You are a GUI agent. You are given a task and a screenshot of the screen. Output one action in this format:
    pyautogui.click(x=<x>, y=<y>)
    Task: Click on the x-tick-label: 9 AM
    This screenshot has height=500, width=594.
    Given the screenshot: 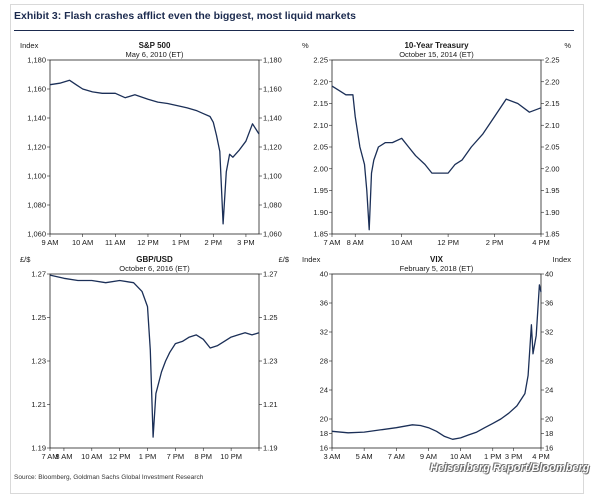 What is the action you would take?
    pyautogui.click(x=428, y=456)
    